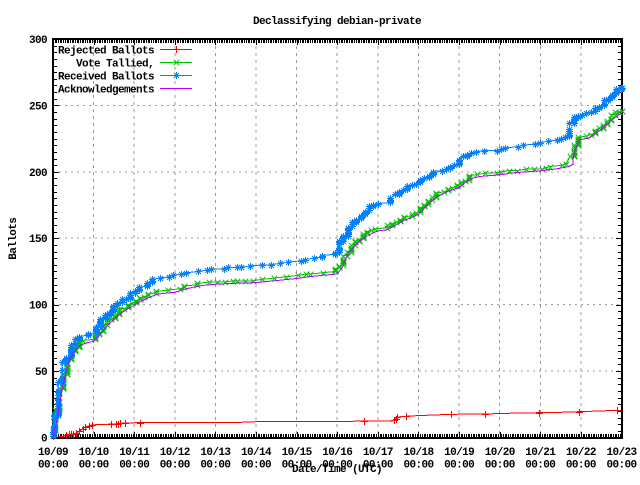 The width and height of the screenshot is (640, 485). What do you see at coordinates (540, 453) in the screenshot?
I see `svg-text: 10/21` at bounding box center [540, 453].